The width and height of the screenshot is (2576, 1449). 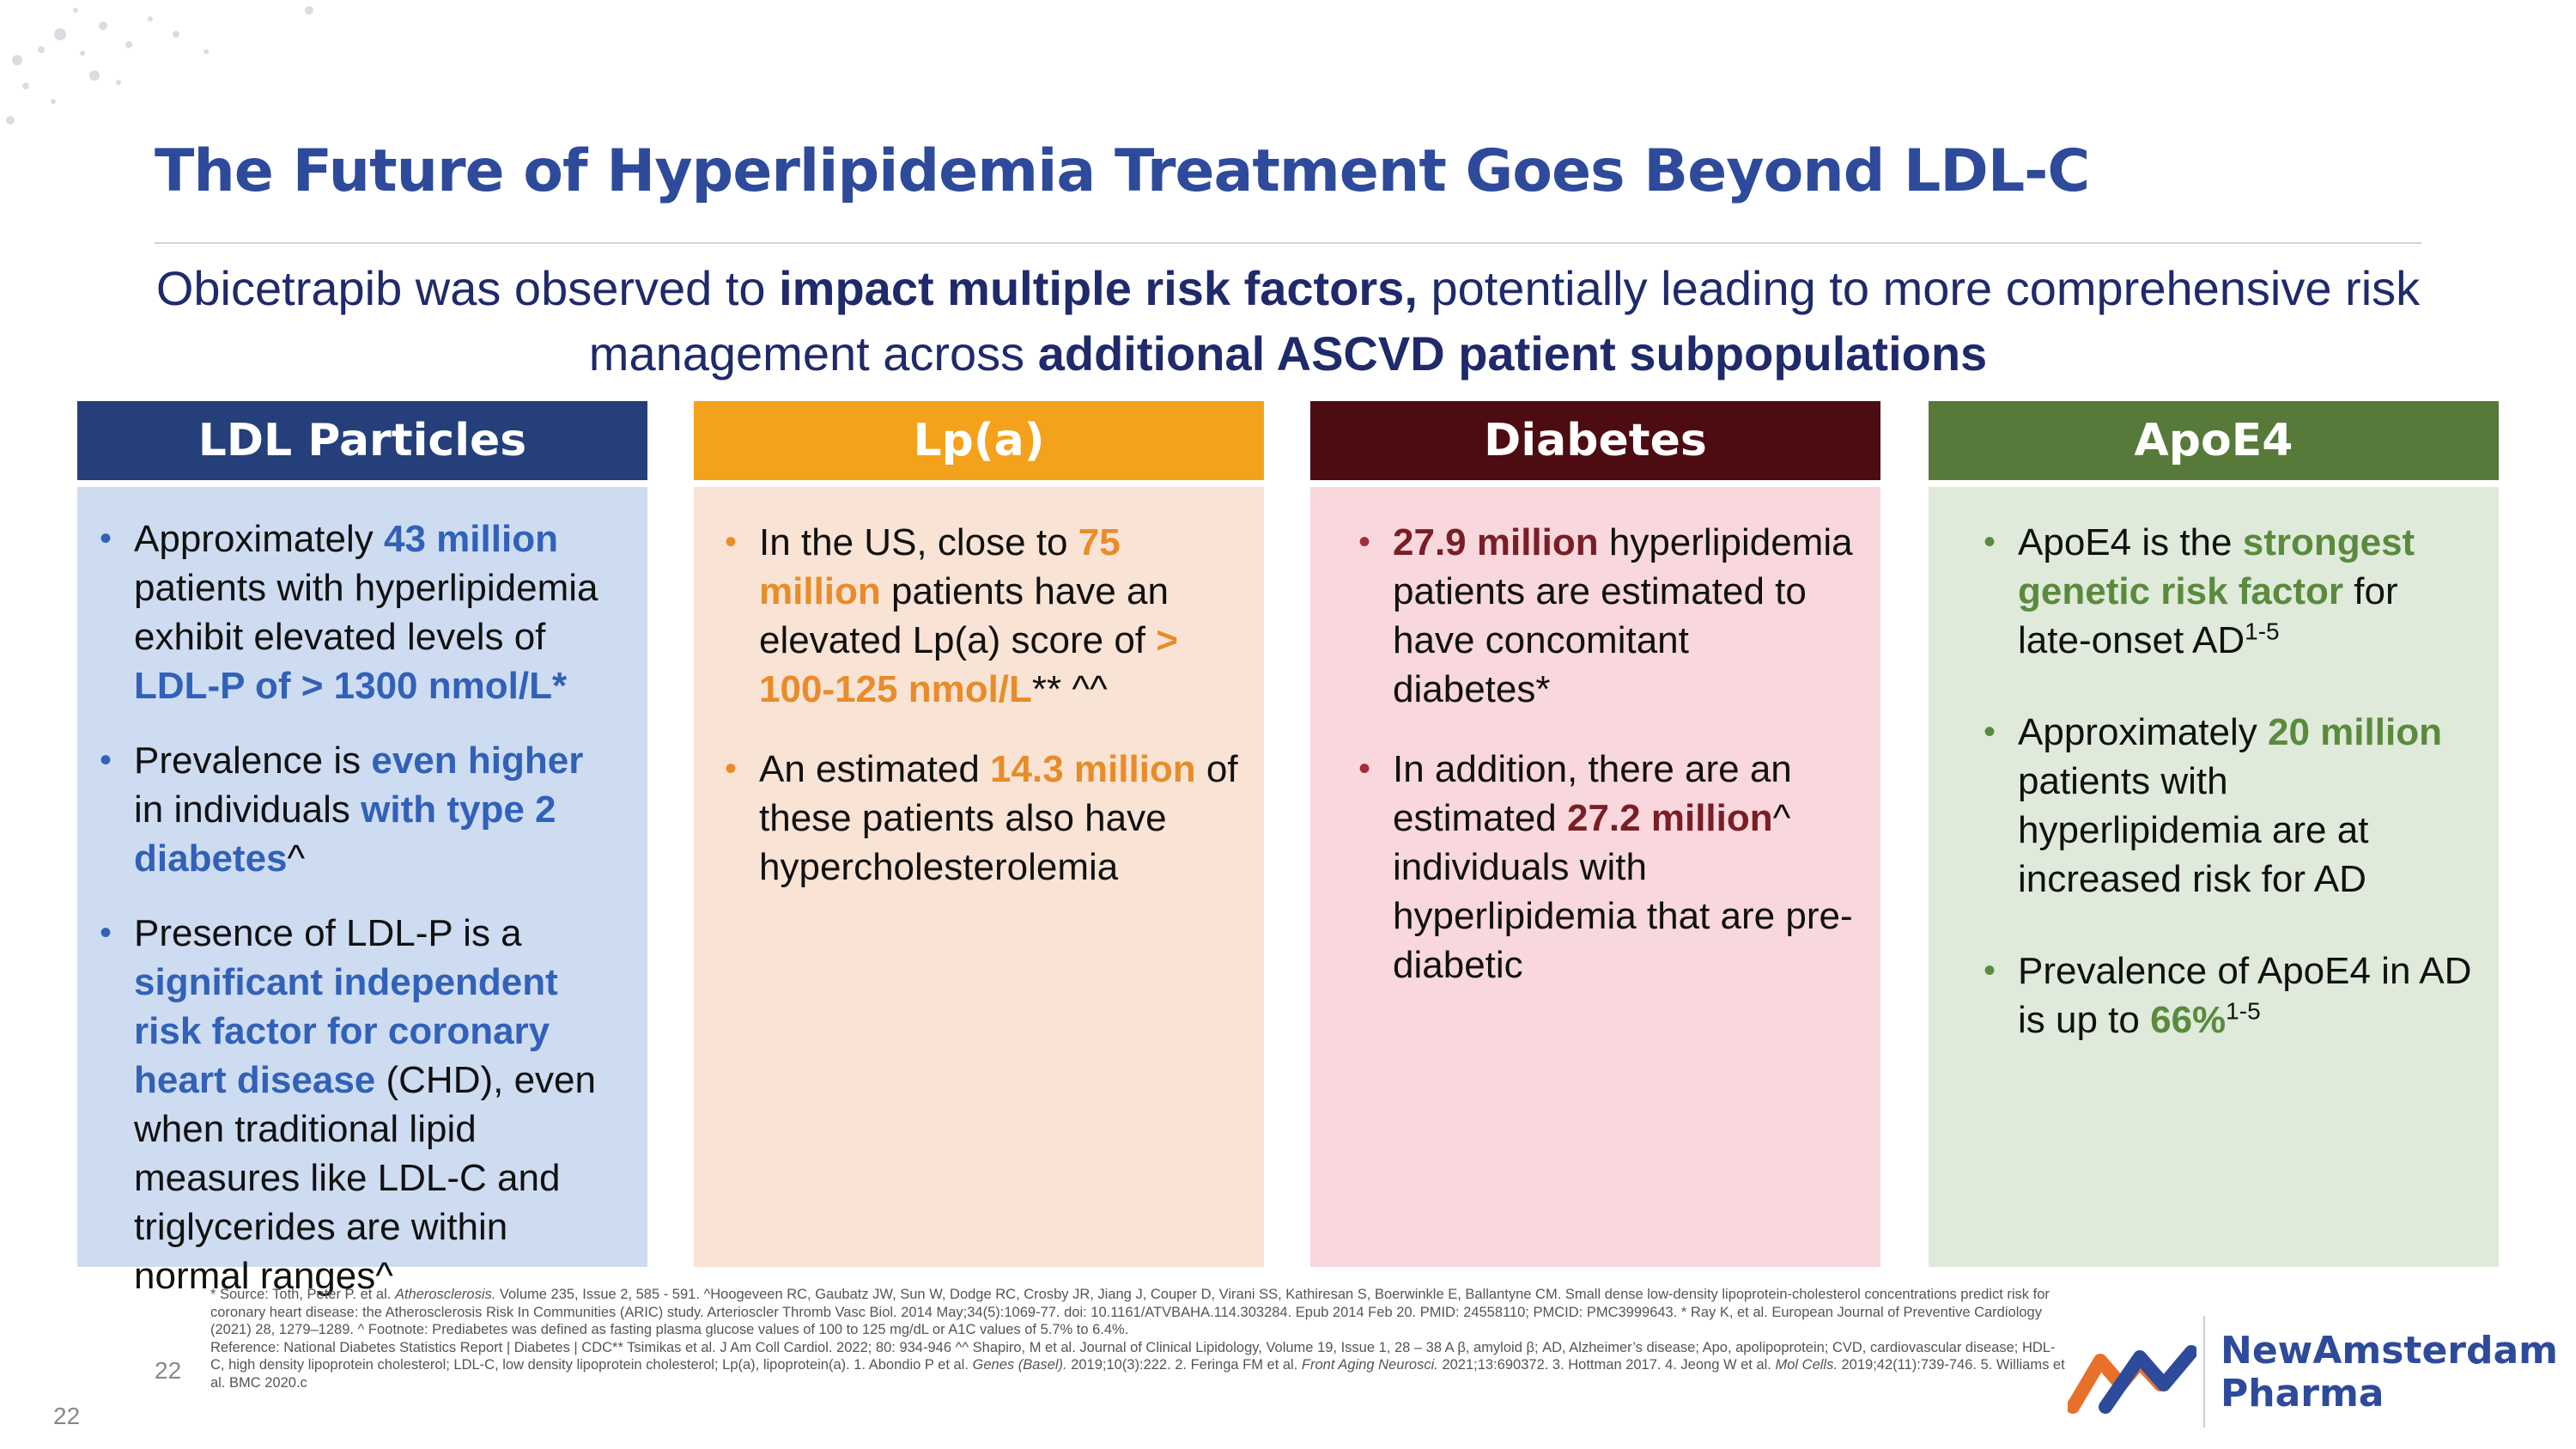 What do you see at coordinates (979, 440) in the screenshot?
I see `column-header: Lp(a)` at bounding box center [979, 440].